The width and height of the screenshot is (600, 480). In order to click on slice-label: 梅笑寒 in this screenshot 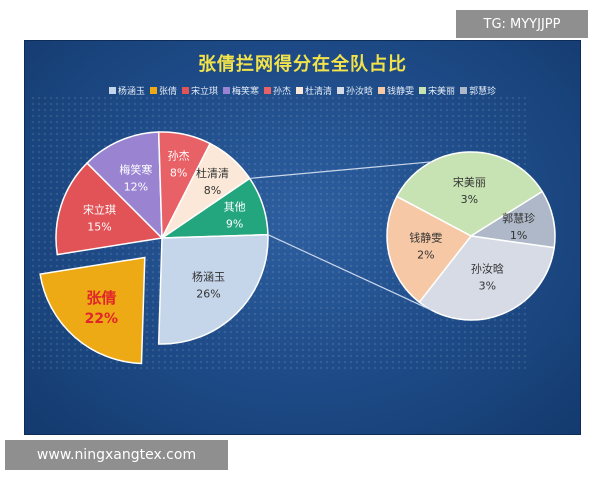, I will do `click(135, 170)`.